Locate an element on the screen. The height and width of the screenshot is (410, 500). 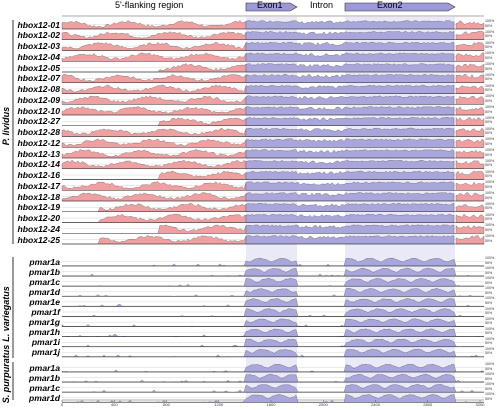
track-label: hbox12-28 is located at coordinates (38, 132).